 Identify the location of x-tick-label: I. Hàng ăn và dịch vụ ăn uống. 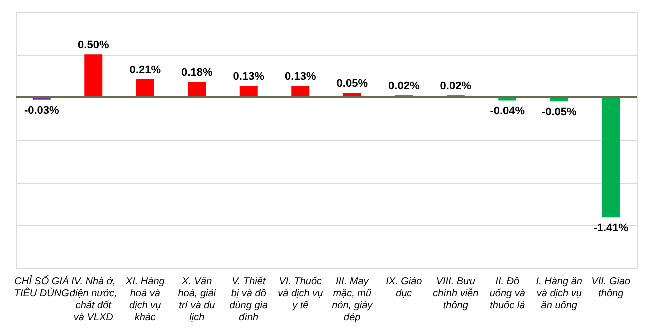
(559, 294).